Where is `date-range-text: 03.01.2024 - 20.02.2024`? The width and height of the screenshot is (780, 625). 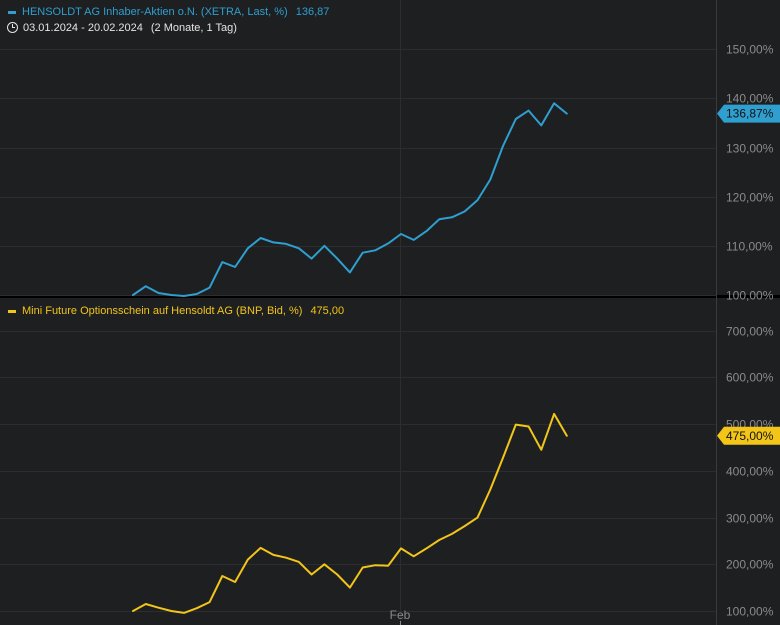
date-range-text: 03.01.2024 - 20.02.2024 is located at coordinates (83, 28).